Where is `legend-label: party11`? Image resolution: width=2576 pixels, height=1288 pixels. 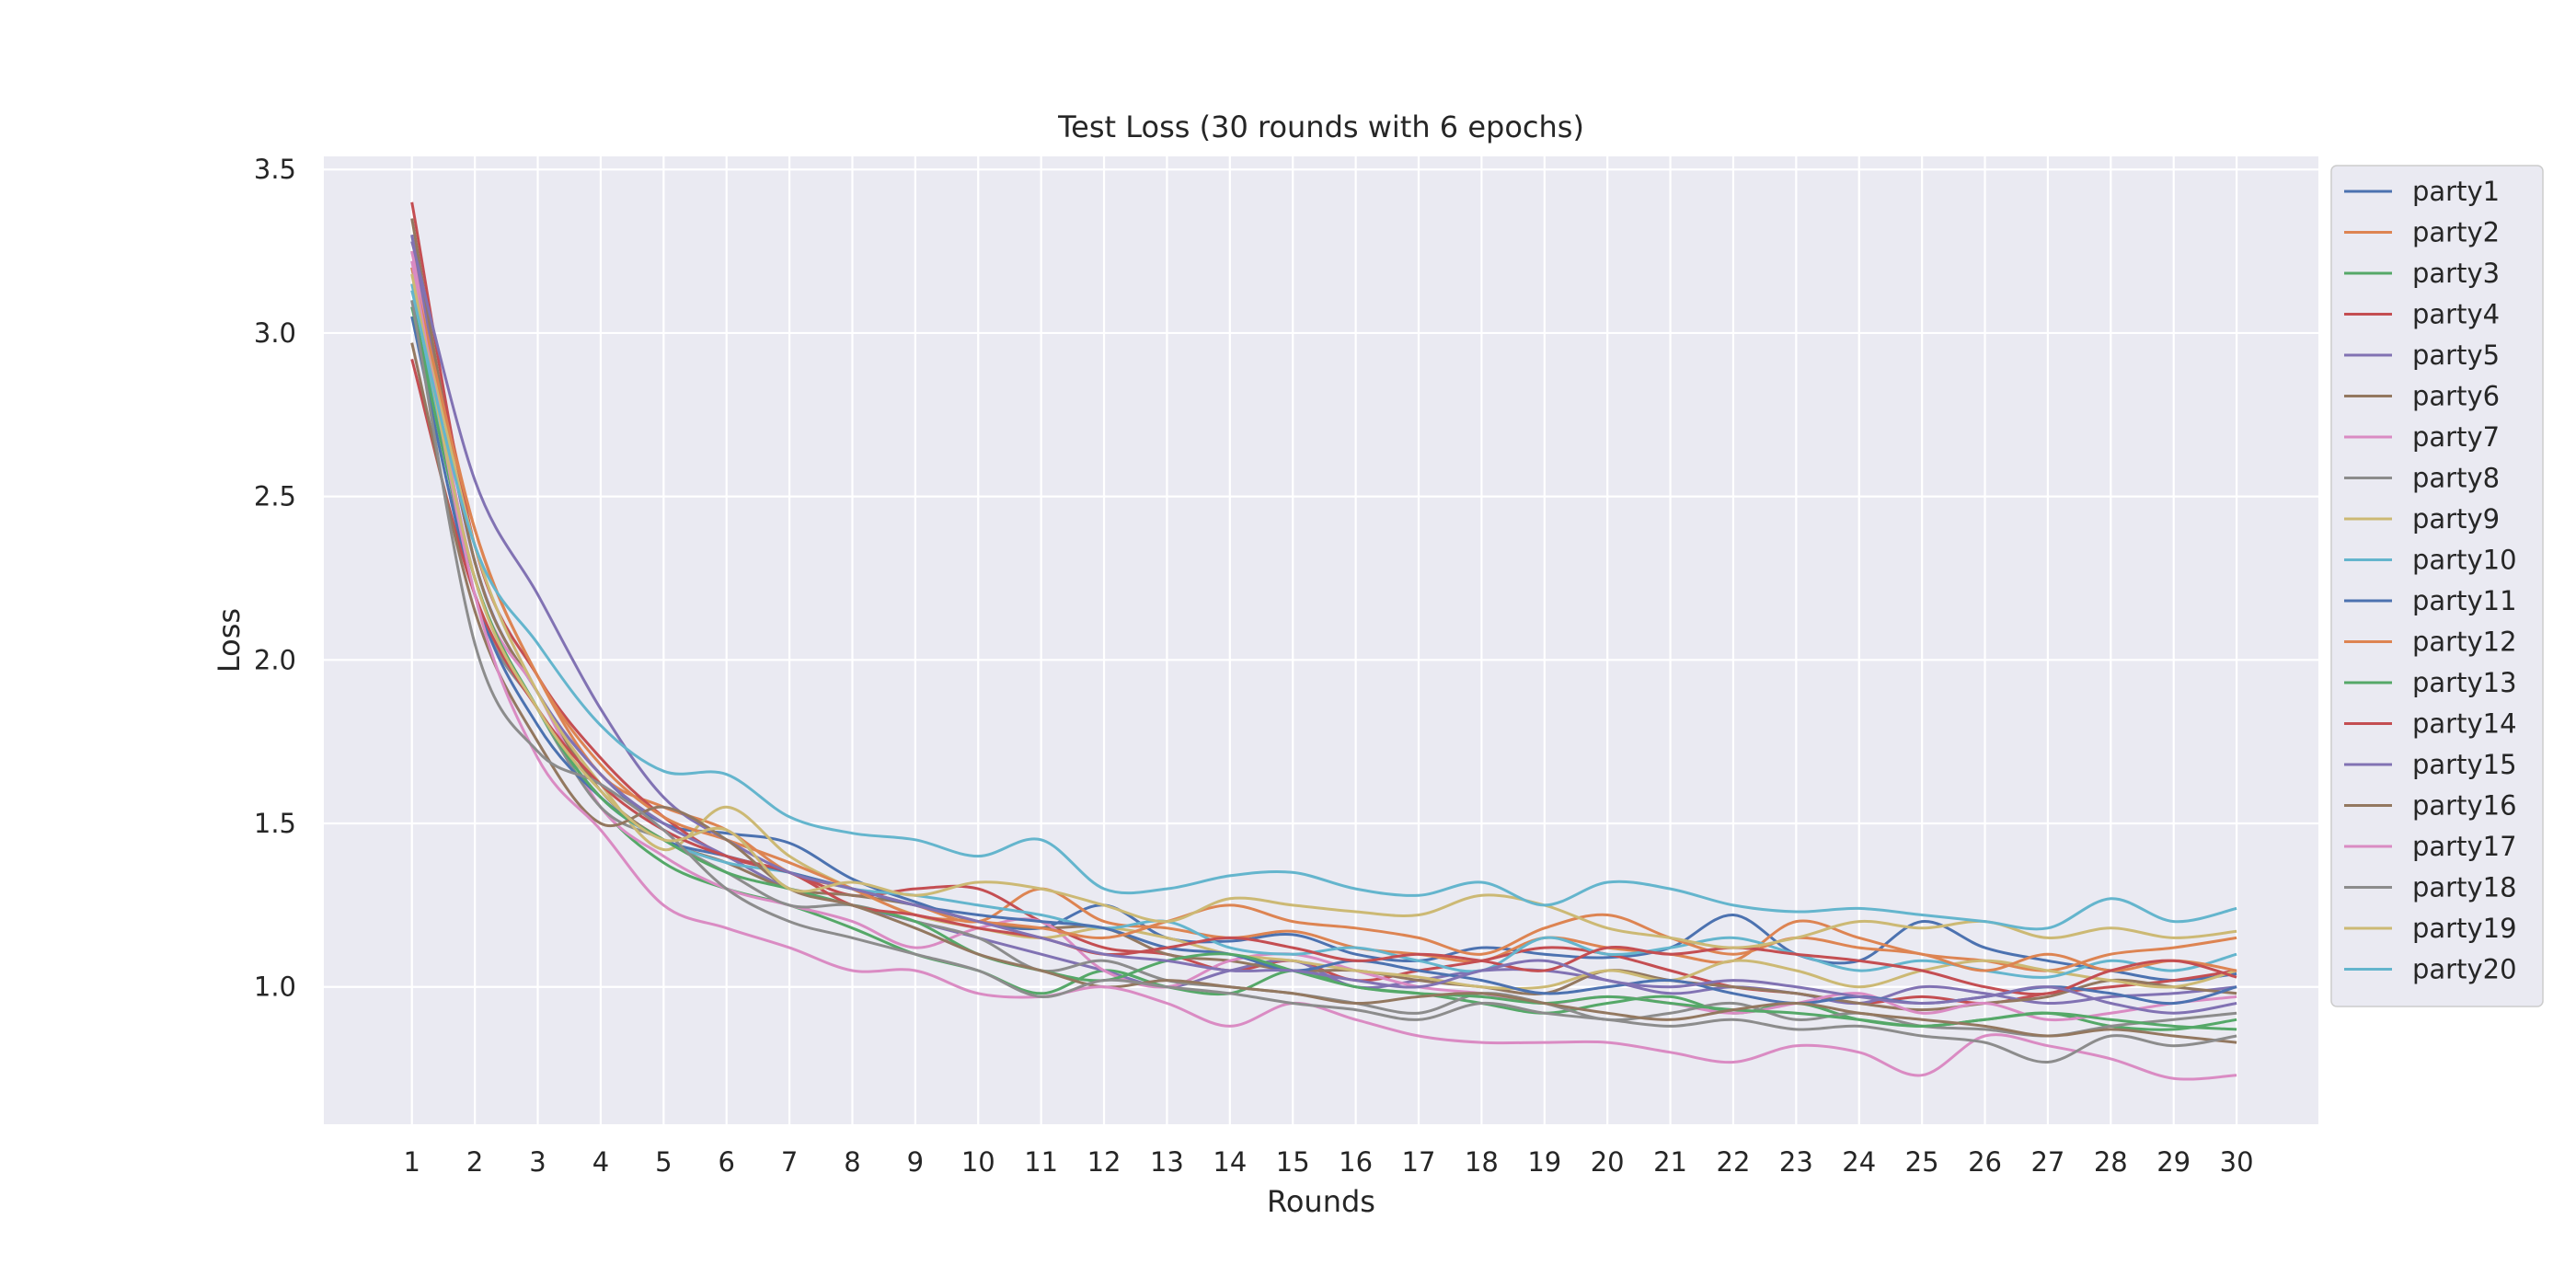
legend-label: party11 is located at coordinates (2464, 600).